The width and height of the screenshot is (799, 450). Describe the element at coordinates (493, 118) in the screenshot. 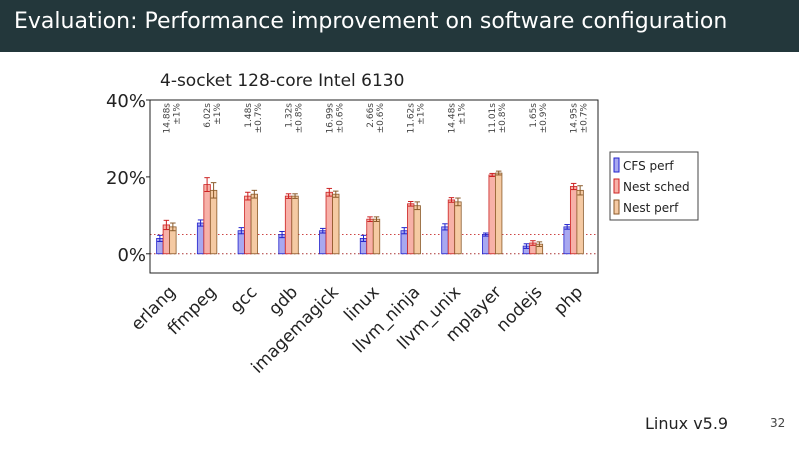

I see `annotation-time: 11.01s` at that location.